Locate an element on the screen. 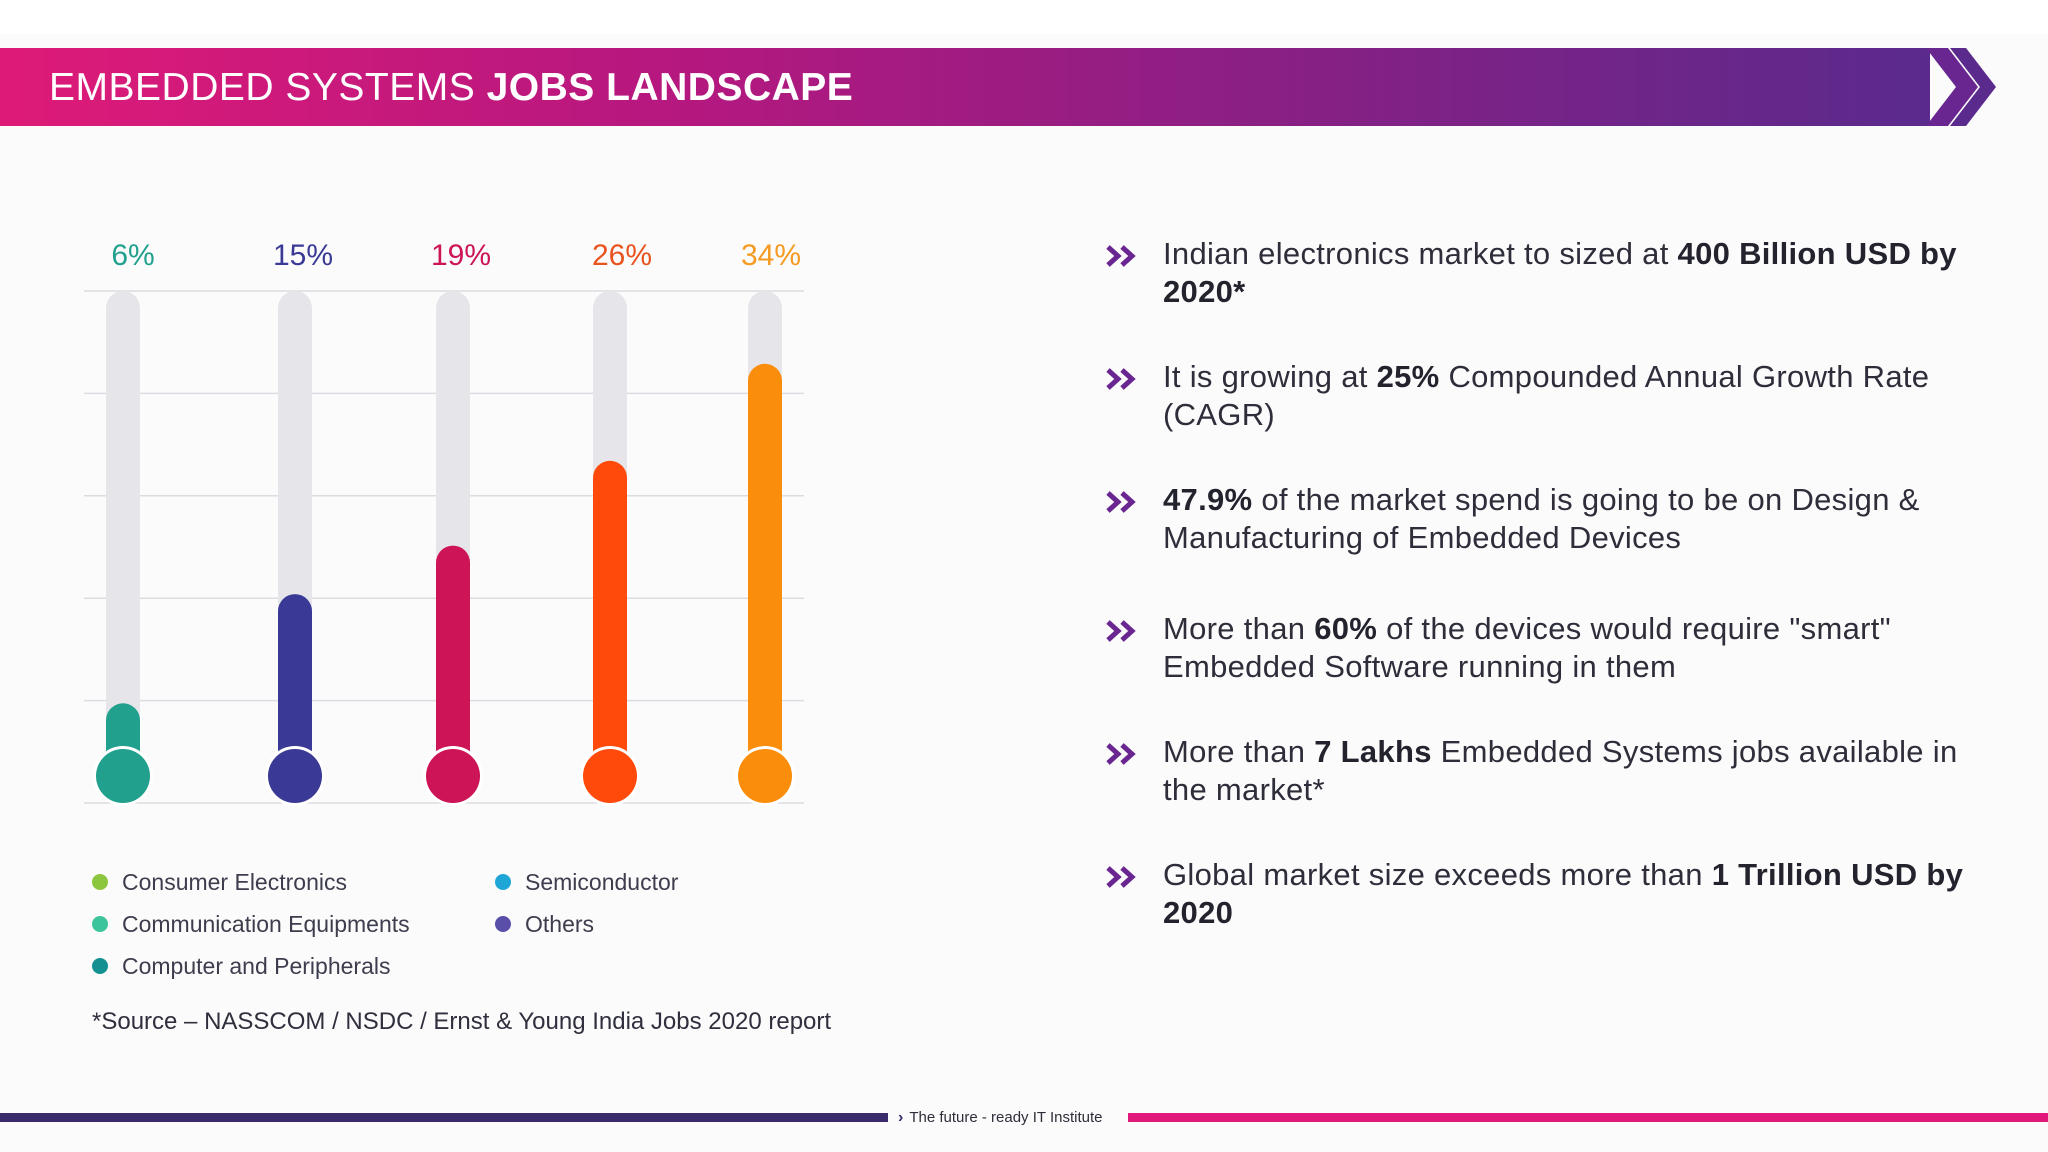  legend-item: Semiconductor is located at coordinates (586, 882).